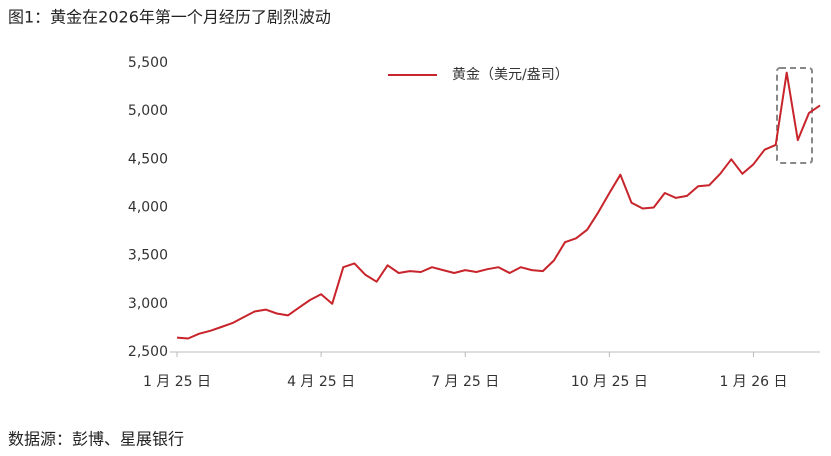 Image resolution: width=831 pixels, height=456 pixels. Describe the element at coordinates (794, 115) in the screenshot. I see `highlight-box` at that location.